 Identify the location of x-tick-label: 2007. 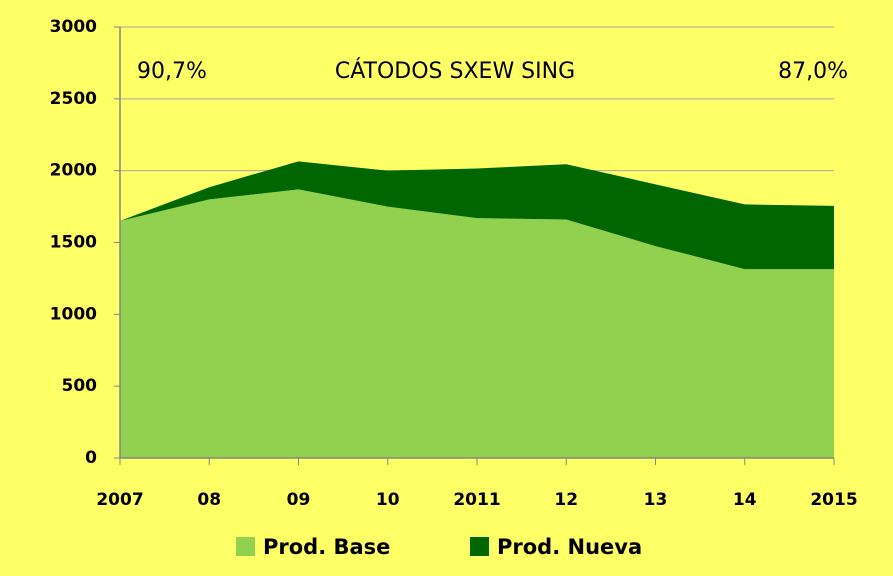
(119, 500).